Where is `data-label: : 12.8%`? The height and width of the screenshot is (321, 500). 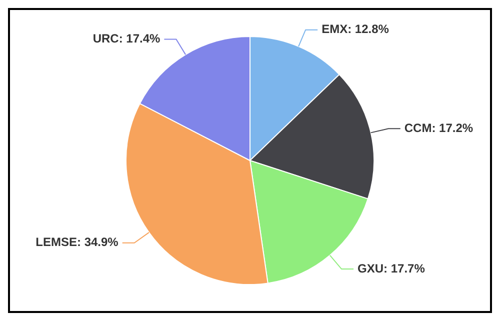 data-label: : 12.8% is located at coordinates (369, 29).